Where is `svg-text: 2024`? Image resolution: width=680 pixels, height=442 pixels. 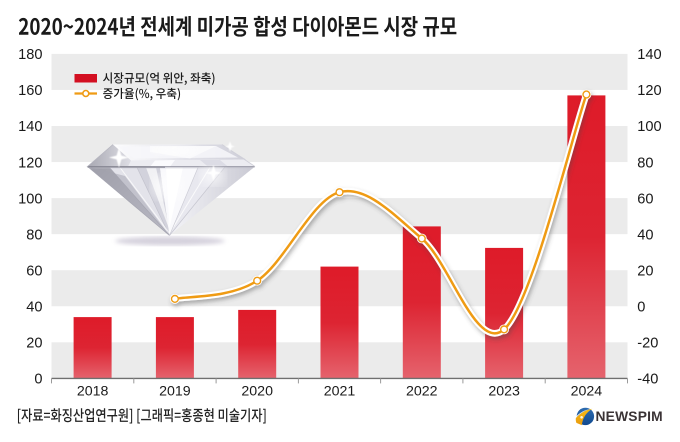 svg-text: 2024 is located at coordinates (587, 391).